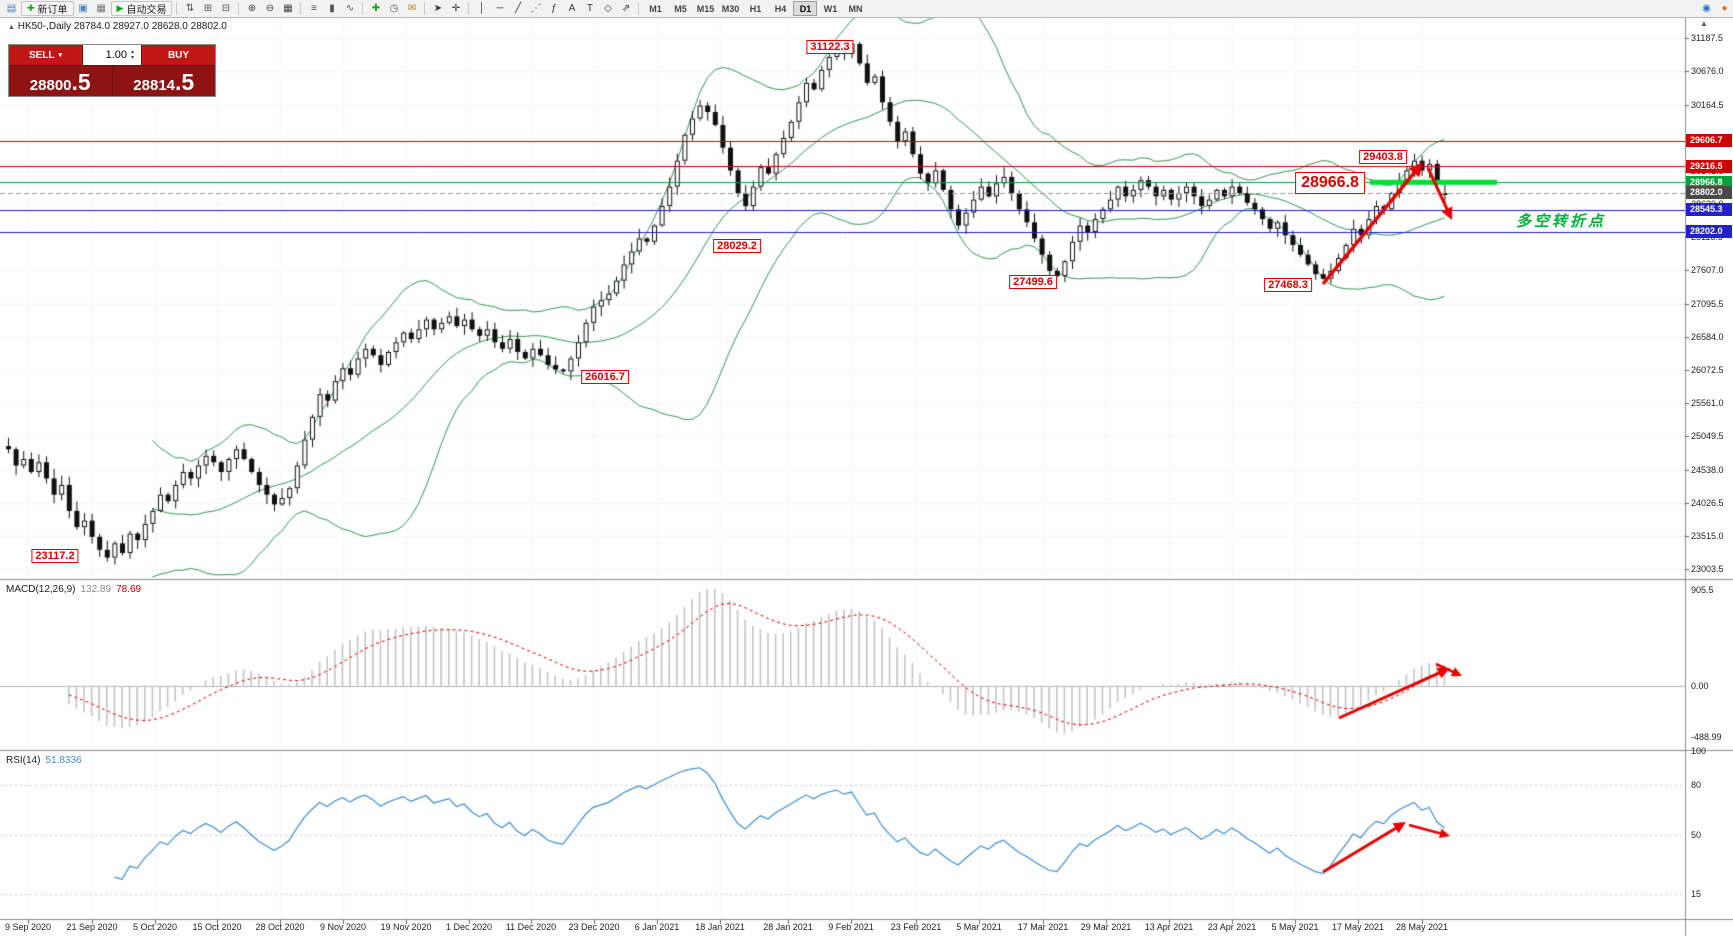 This screenshot has width=1733, height=936. I want to click on one-click-trading-panel: SELL ▾ ▴▾ BUY 28800.5 28814.5, so click(112, 70).